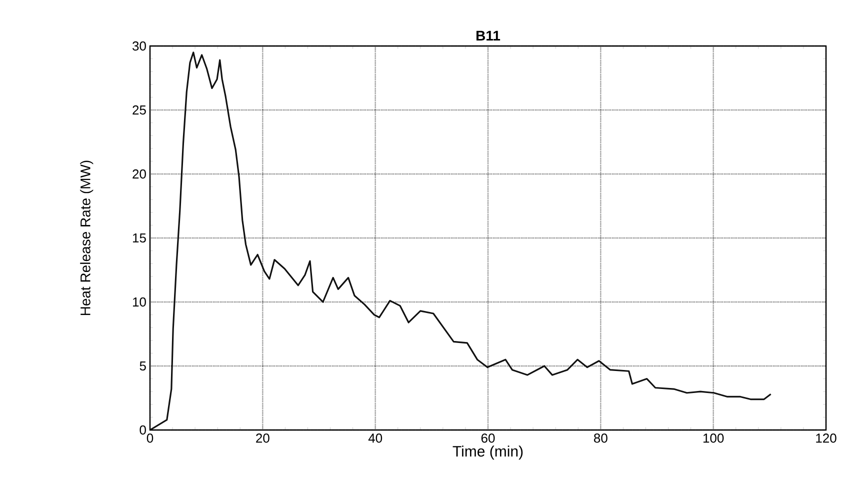 The height and width of the screenshot is (485, 848). Describe the element at coordinates (143, 430) in the screenshot. I see `y-tick-label: 0` at that location.